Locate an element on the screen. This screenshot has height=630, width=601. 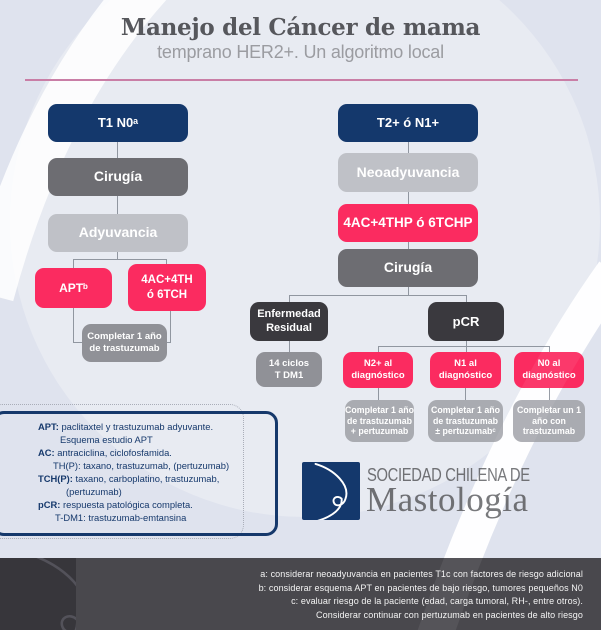
node-14-ciclos-tdm1: 14 ciclos T DM1 is located at coordinates (289, 369).